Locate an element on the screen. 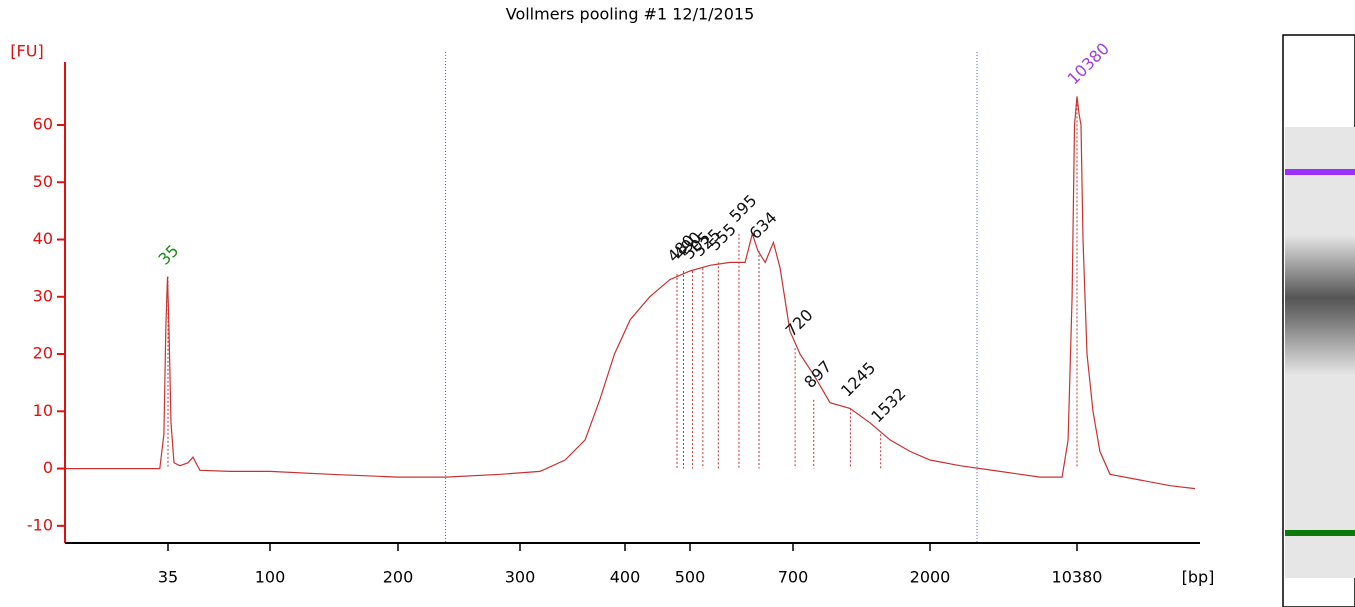 The image size is (1355, 607). y-tick-label: 0 is located at coordinates (48, 467).